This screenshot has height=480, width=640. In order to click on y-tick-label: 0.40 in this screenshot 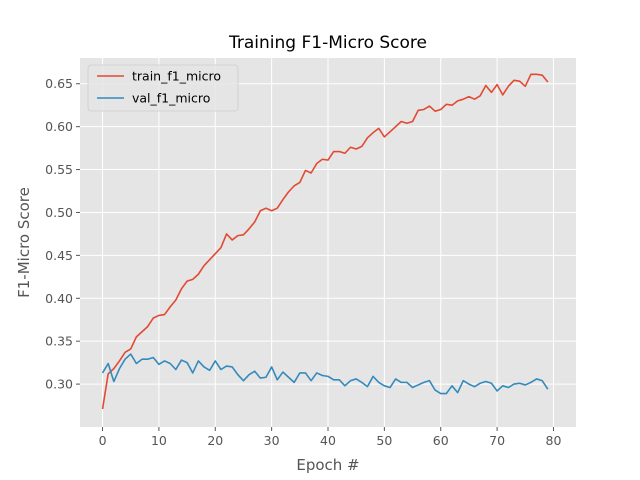, I will do `click(59, 298)`.